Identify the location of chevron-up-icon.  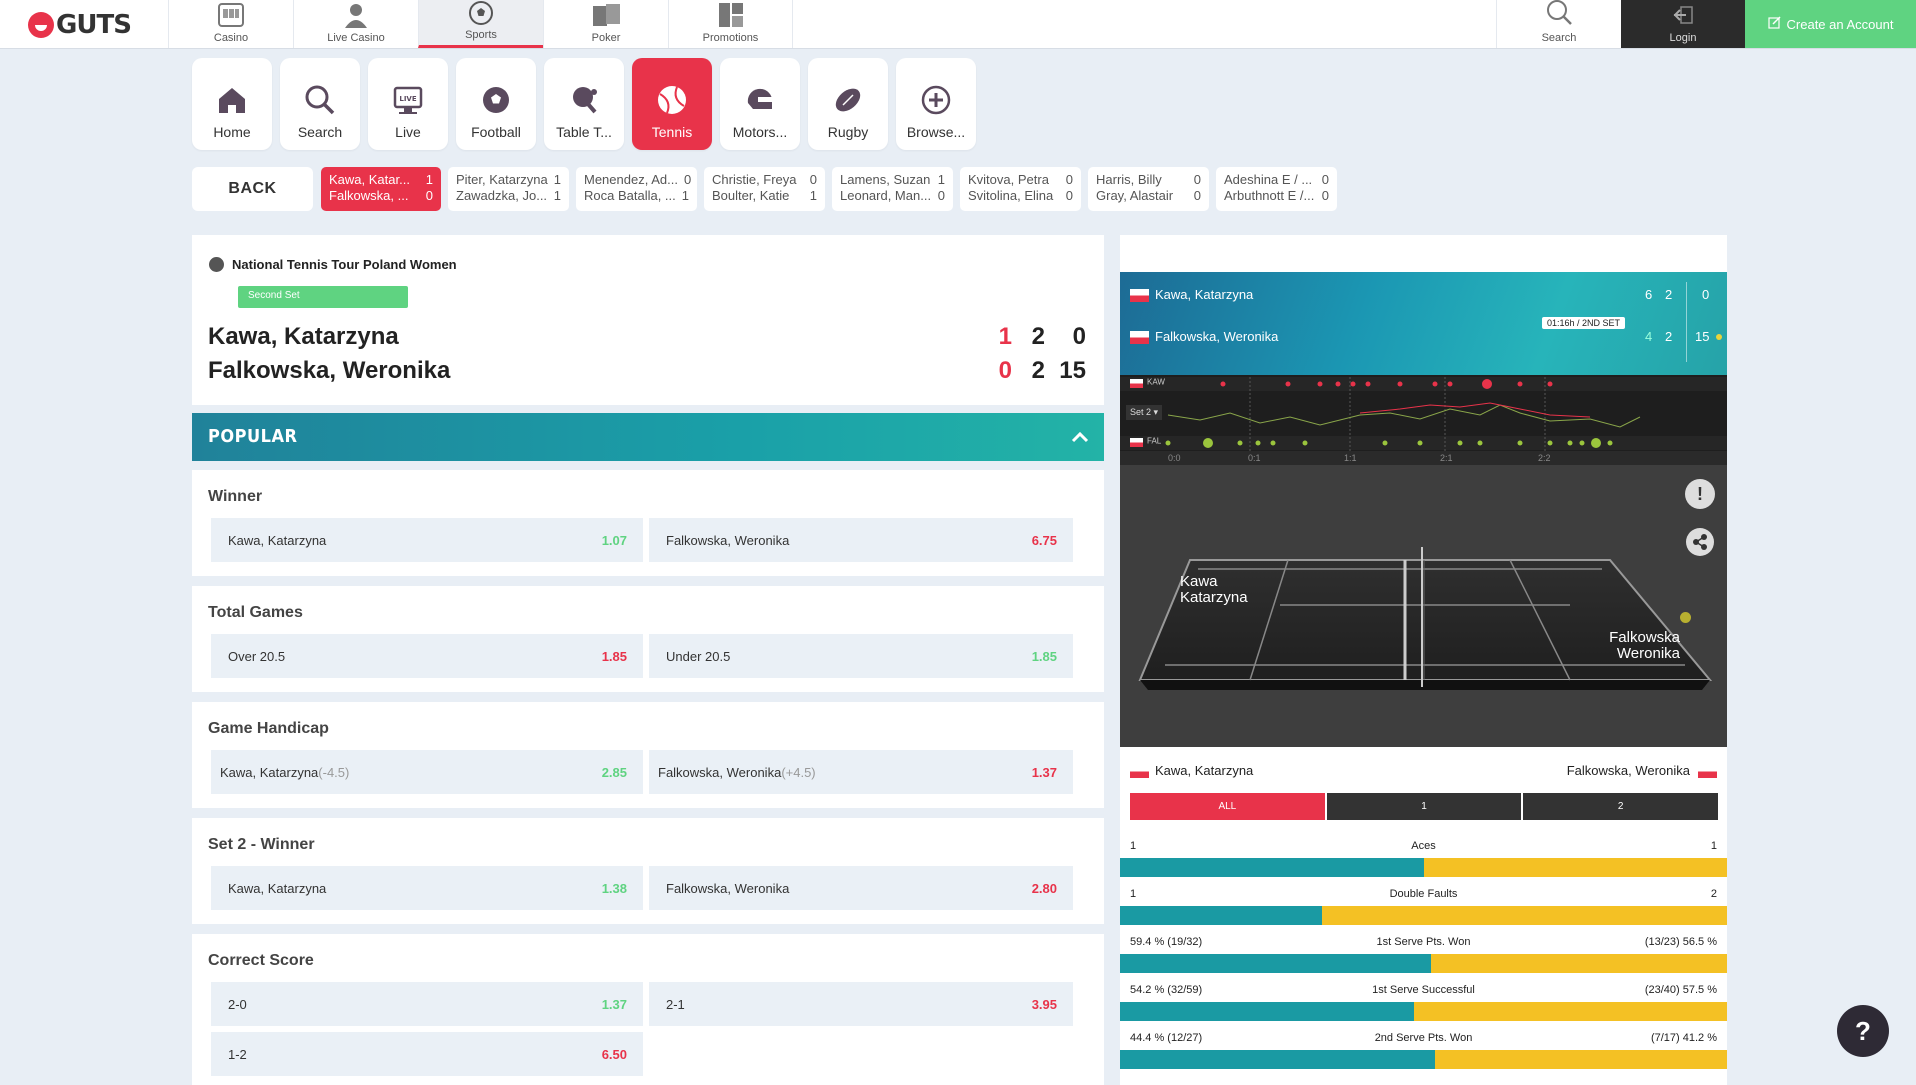
(1080, 437).